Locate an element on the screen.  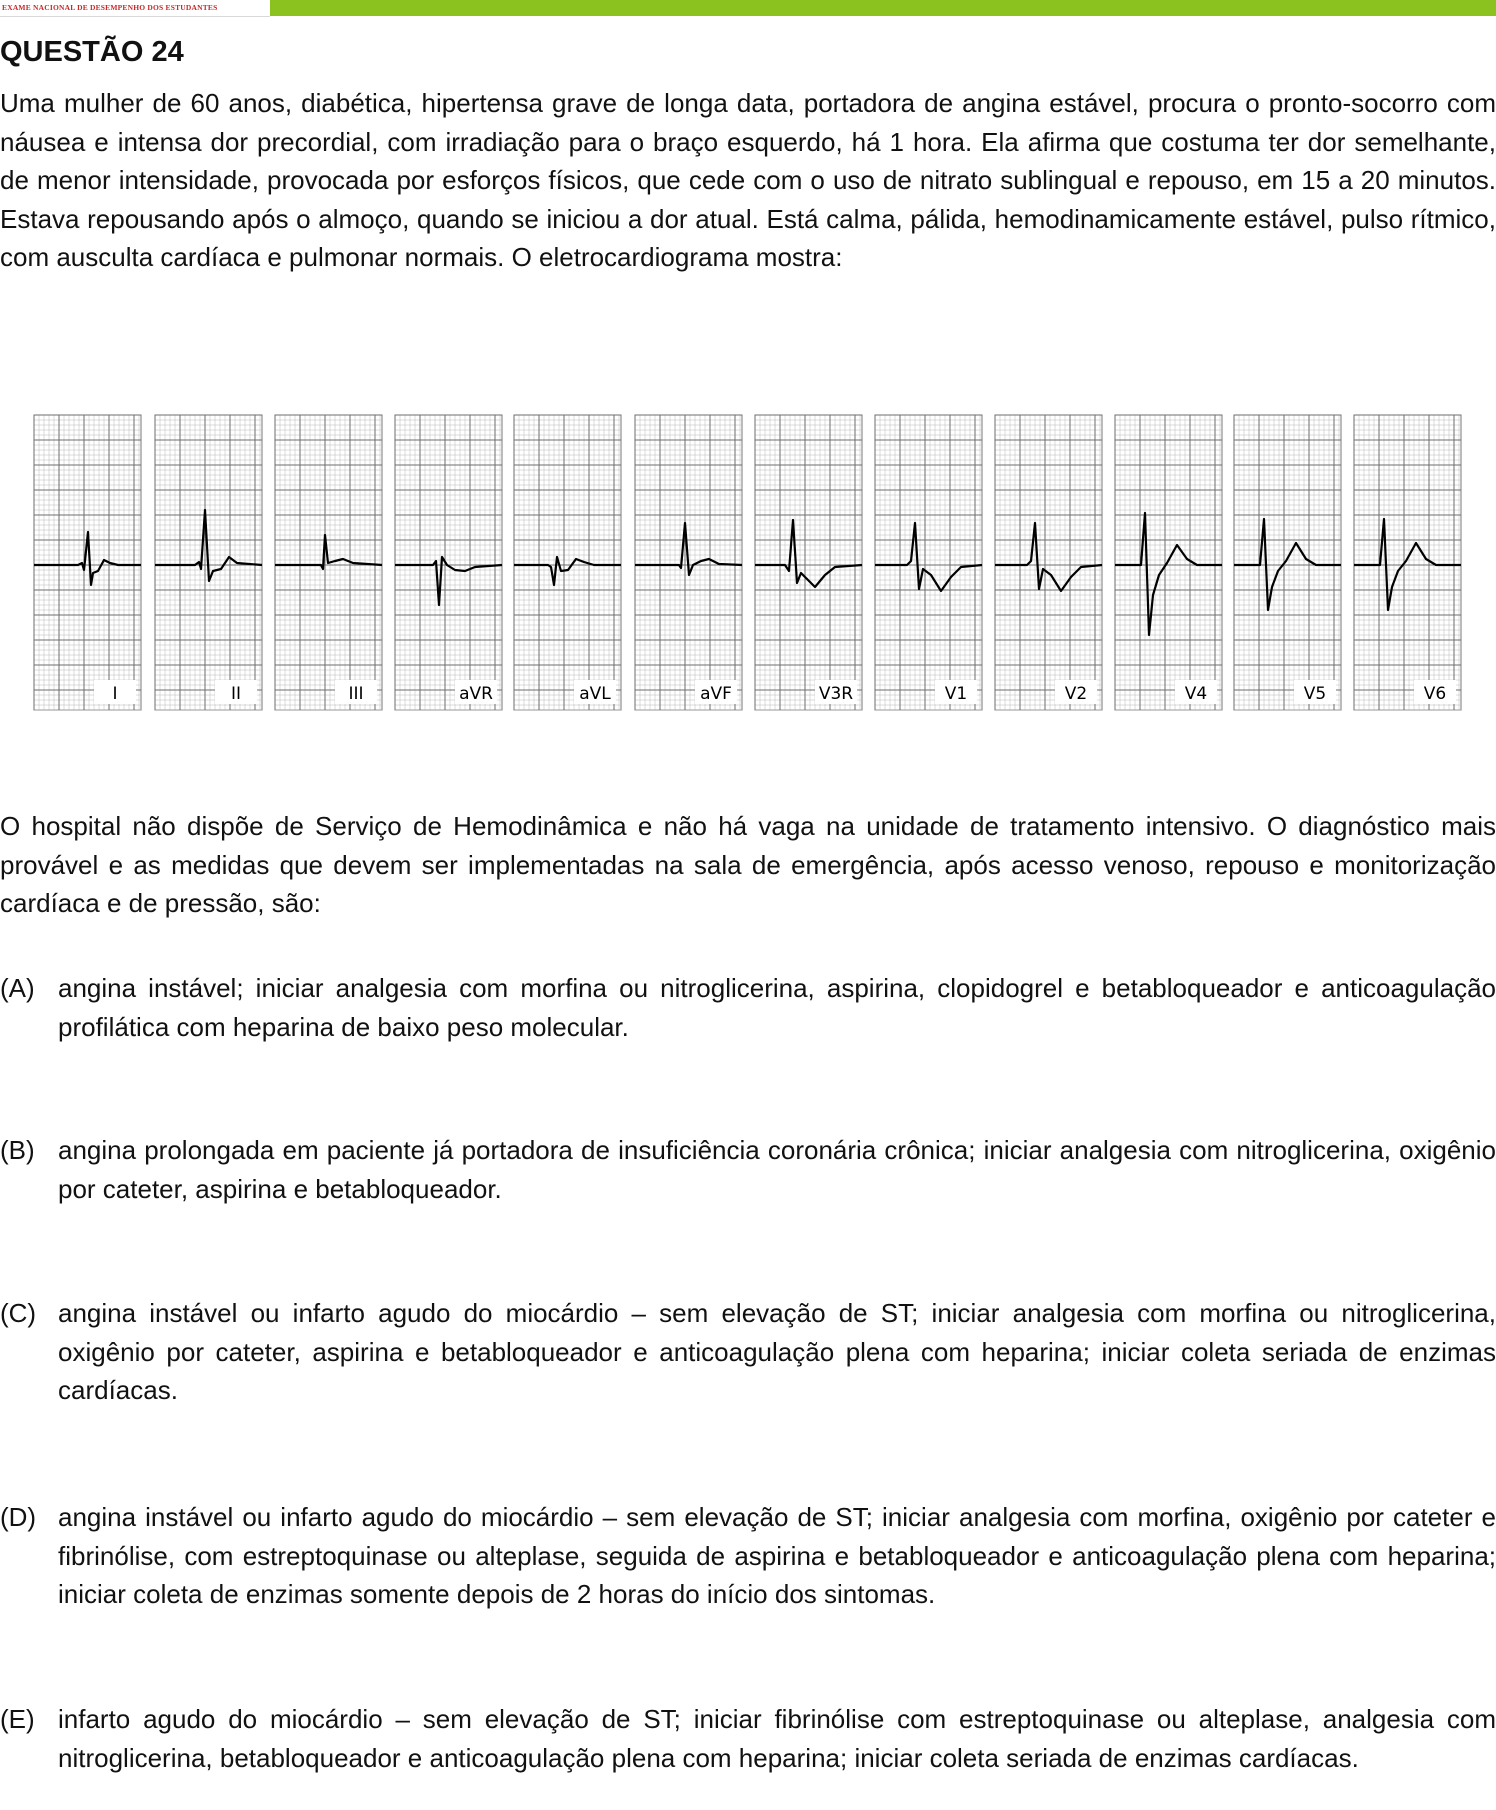
option-letter: (B) is located at coordinates (17, 1150).